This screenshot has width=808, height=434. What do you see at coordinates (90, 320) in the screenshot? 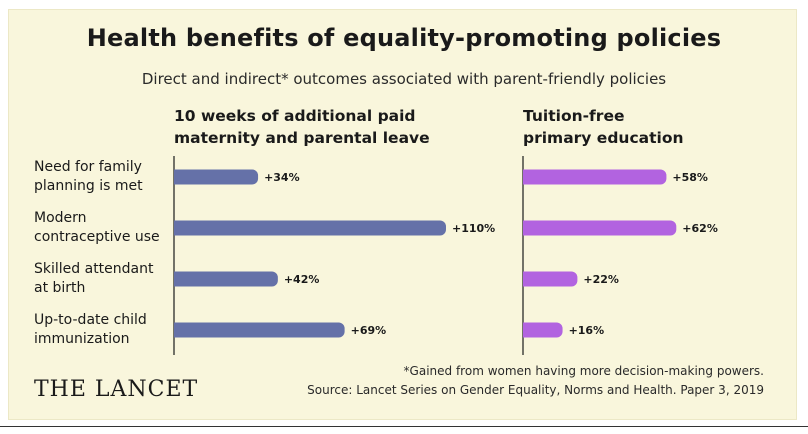
I see `category-label: Up-to-date child` at bounding box center [90, 320].